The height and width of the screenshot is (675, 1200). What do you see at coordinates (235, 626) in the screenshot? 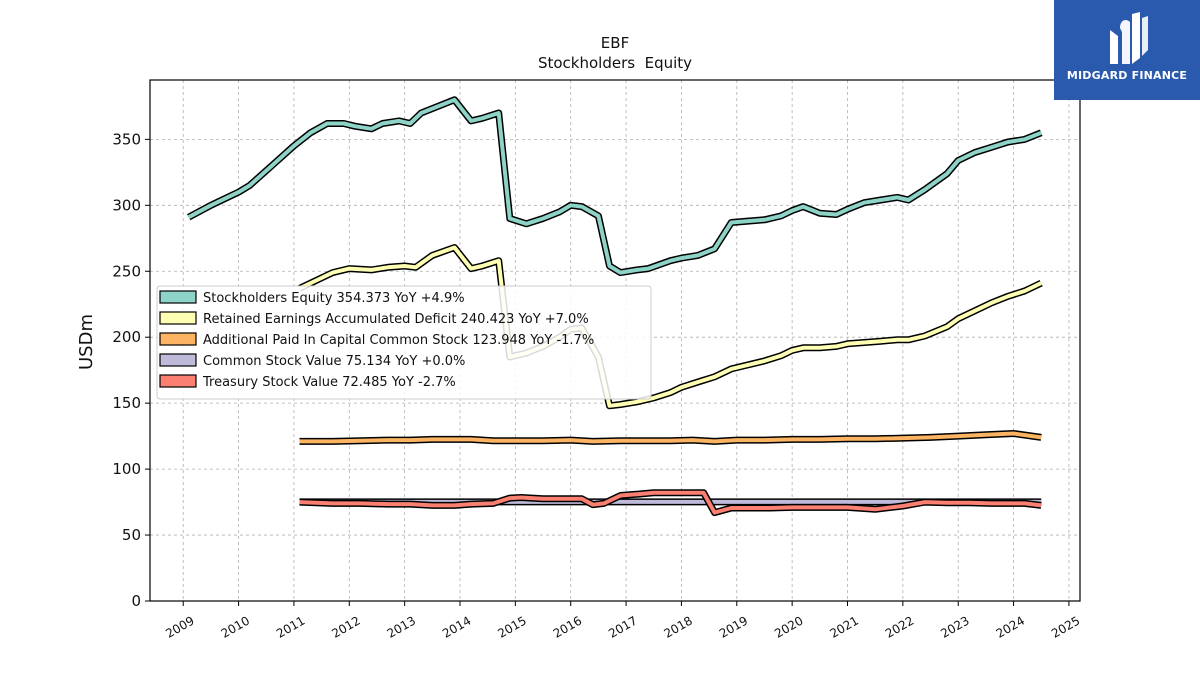
I see `x-tick-label: 2010` at bounding box center [235, 626].